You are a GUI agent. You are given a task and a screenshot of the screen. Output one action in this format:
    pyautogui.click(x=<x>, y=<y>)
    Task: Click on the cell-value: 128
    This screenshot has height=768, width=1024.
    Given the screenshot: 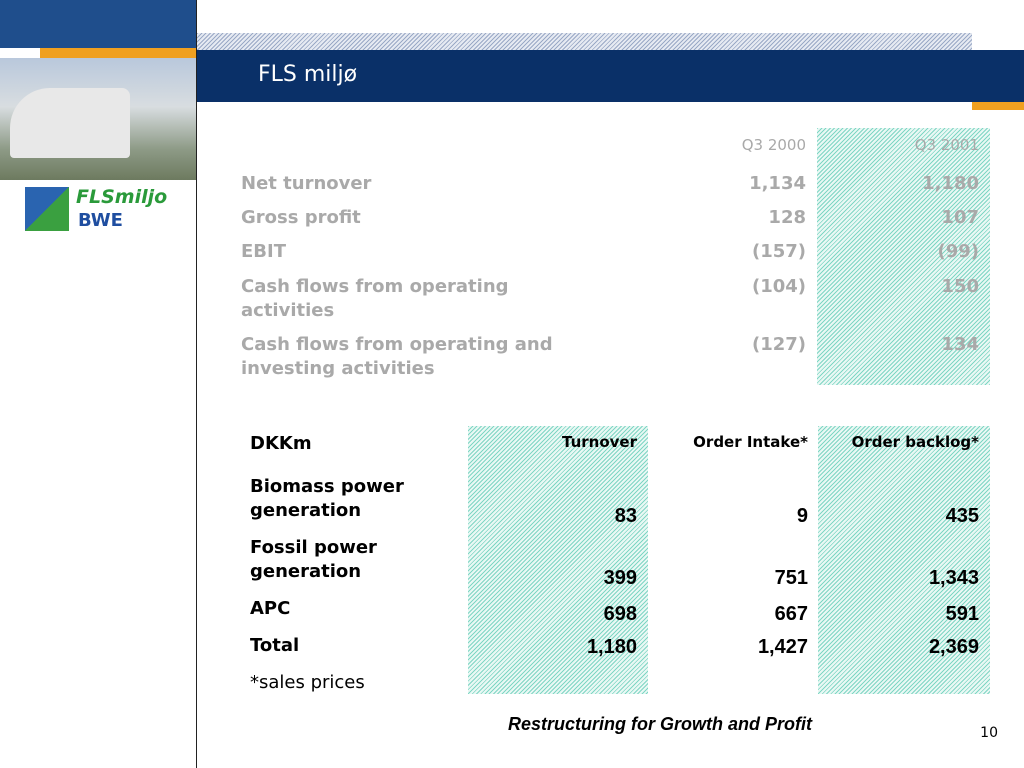 What is the action you would take?
    pyautogui.click(x=787, y=217)
    